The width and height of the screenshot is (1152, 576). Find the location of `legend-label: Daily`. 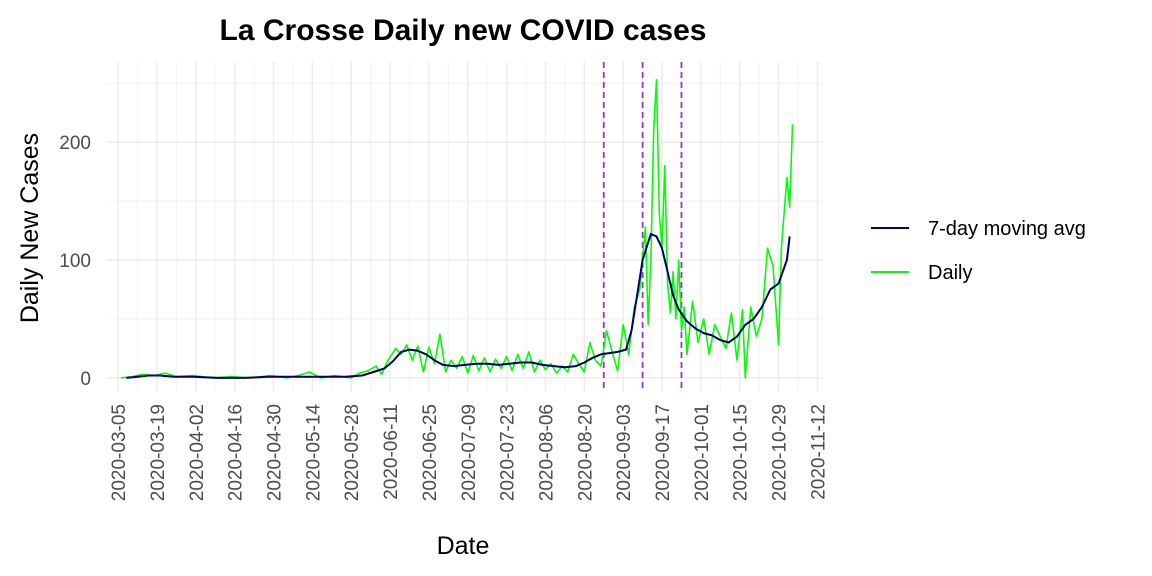

legend-label: Daily is located at coordinates (950, 273).